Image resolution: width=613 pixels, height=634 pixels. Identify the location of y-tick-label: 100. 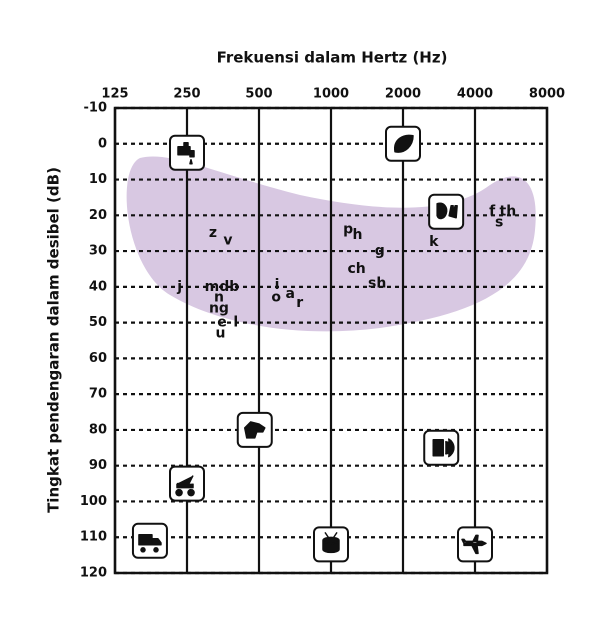
(93, 501).